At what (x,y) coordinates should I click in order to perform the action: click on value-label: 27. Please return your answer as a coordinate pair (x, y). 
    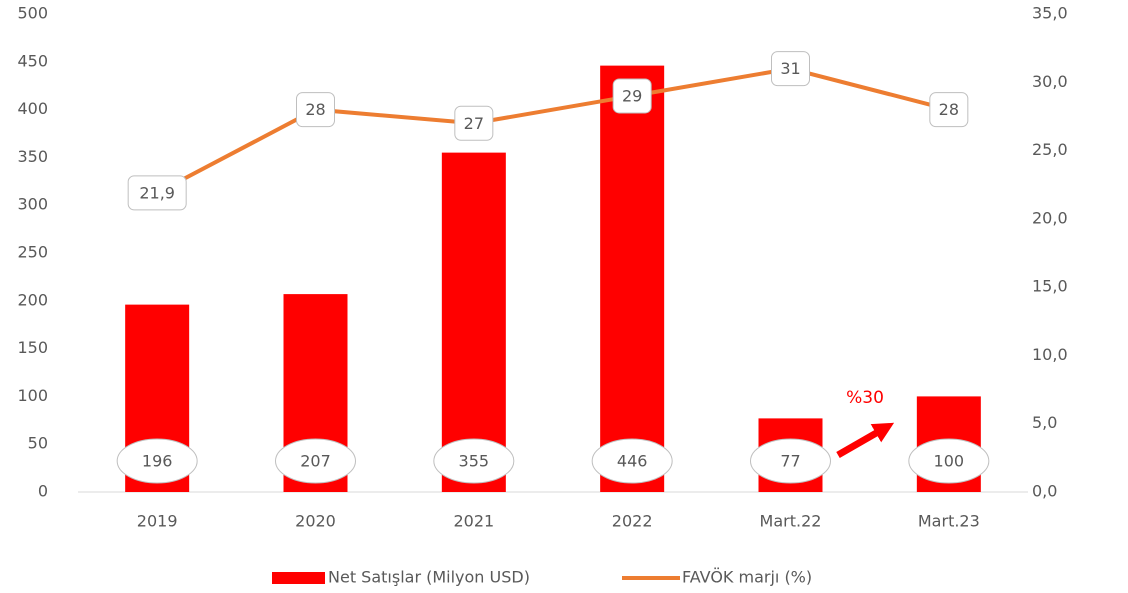
    Looking at the image, I should click on (474, 123).